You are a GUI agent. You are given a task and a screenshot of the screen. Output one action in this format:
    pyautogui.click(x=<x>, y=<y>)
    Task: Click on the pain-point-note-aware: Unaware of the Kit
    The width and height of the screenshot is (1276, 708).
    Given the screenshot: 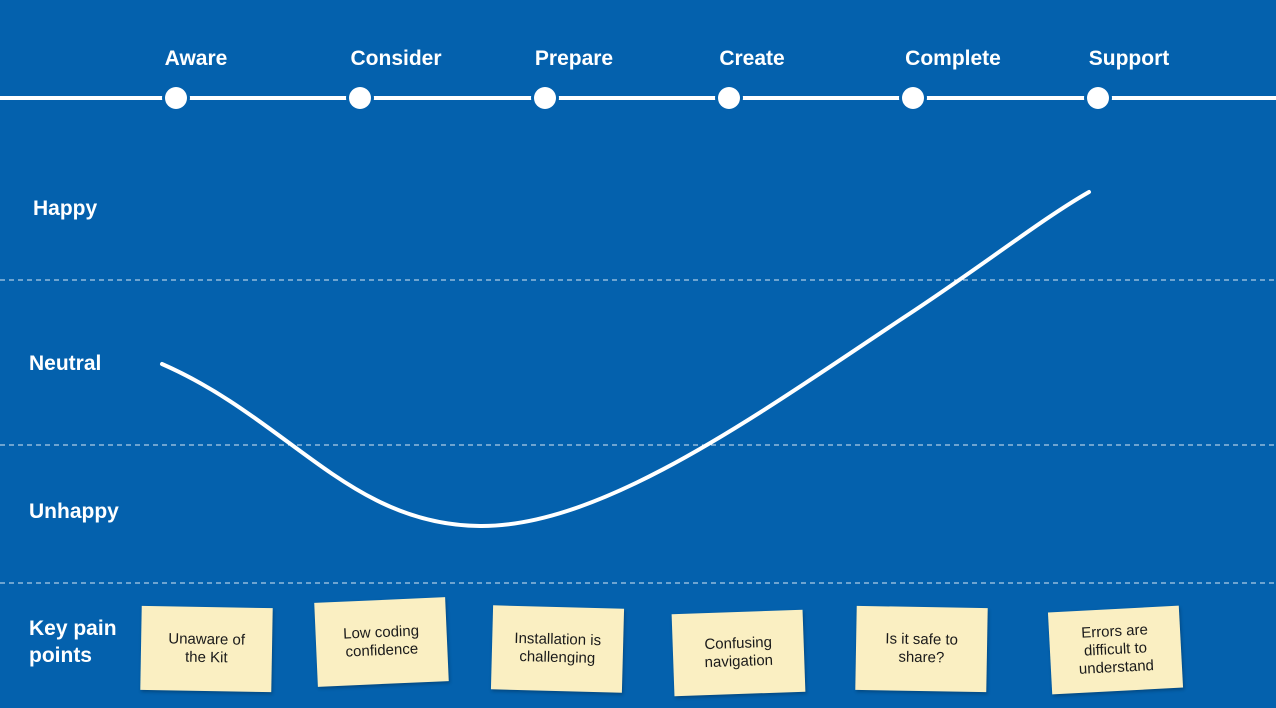 What is the action you would take?
    pyautogui.click(x=206, y=649)
    